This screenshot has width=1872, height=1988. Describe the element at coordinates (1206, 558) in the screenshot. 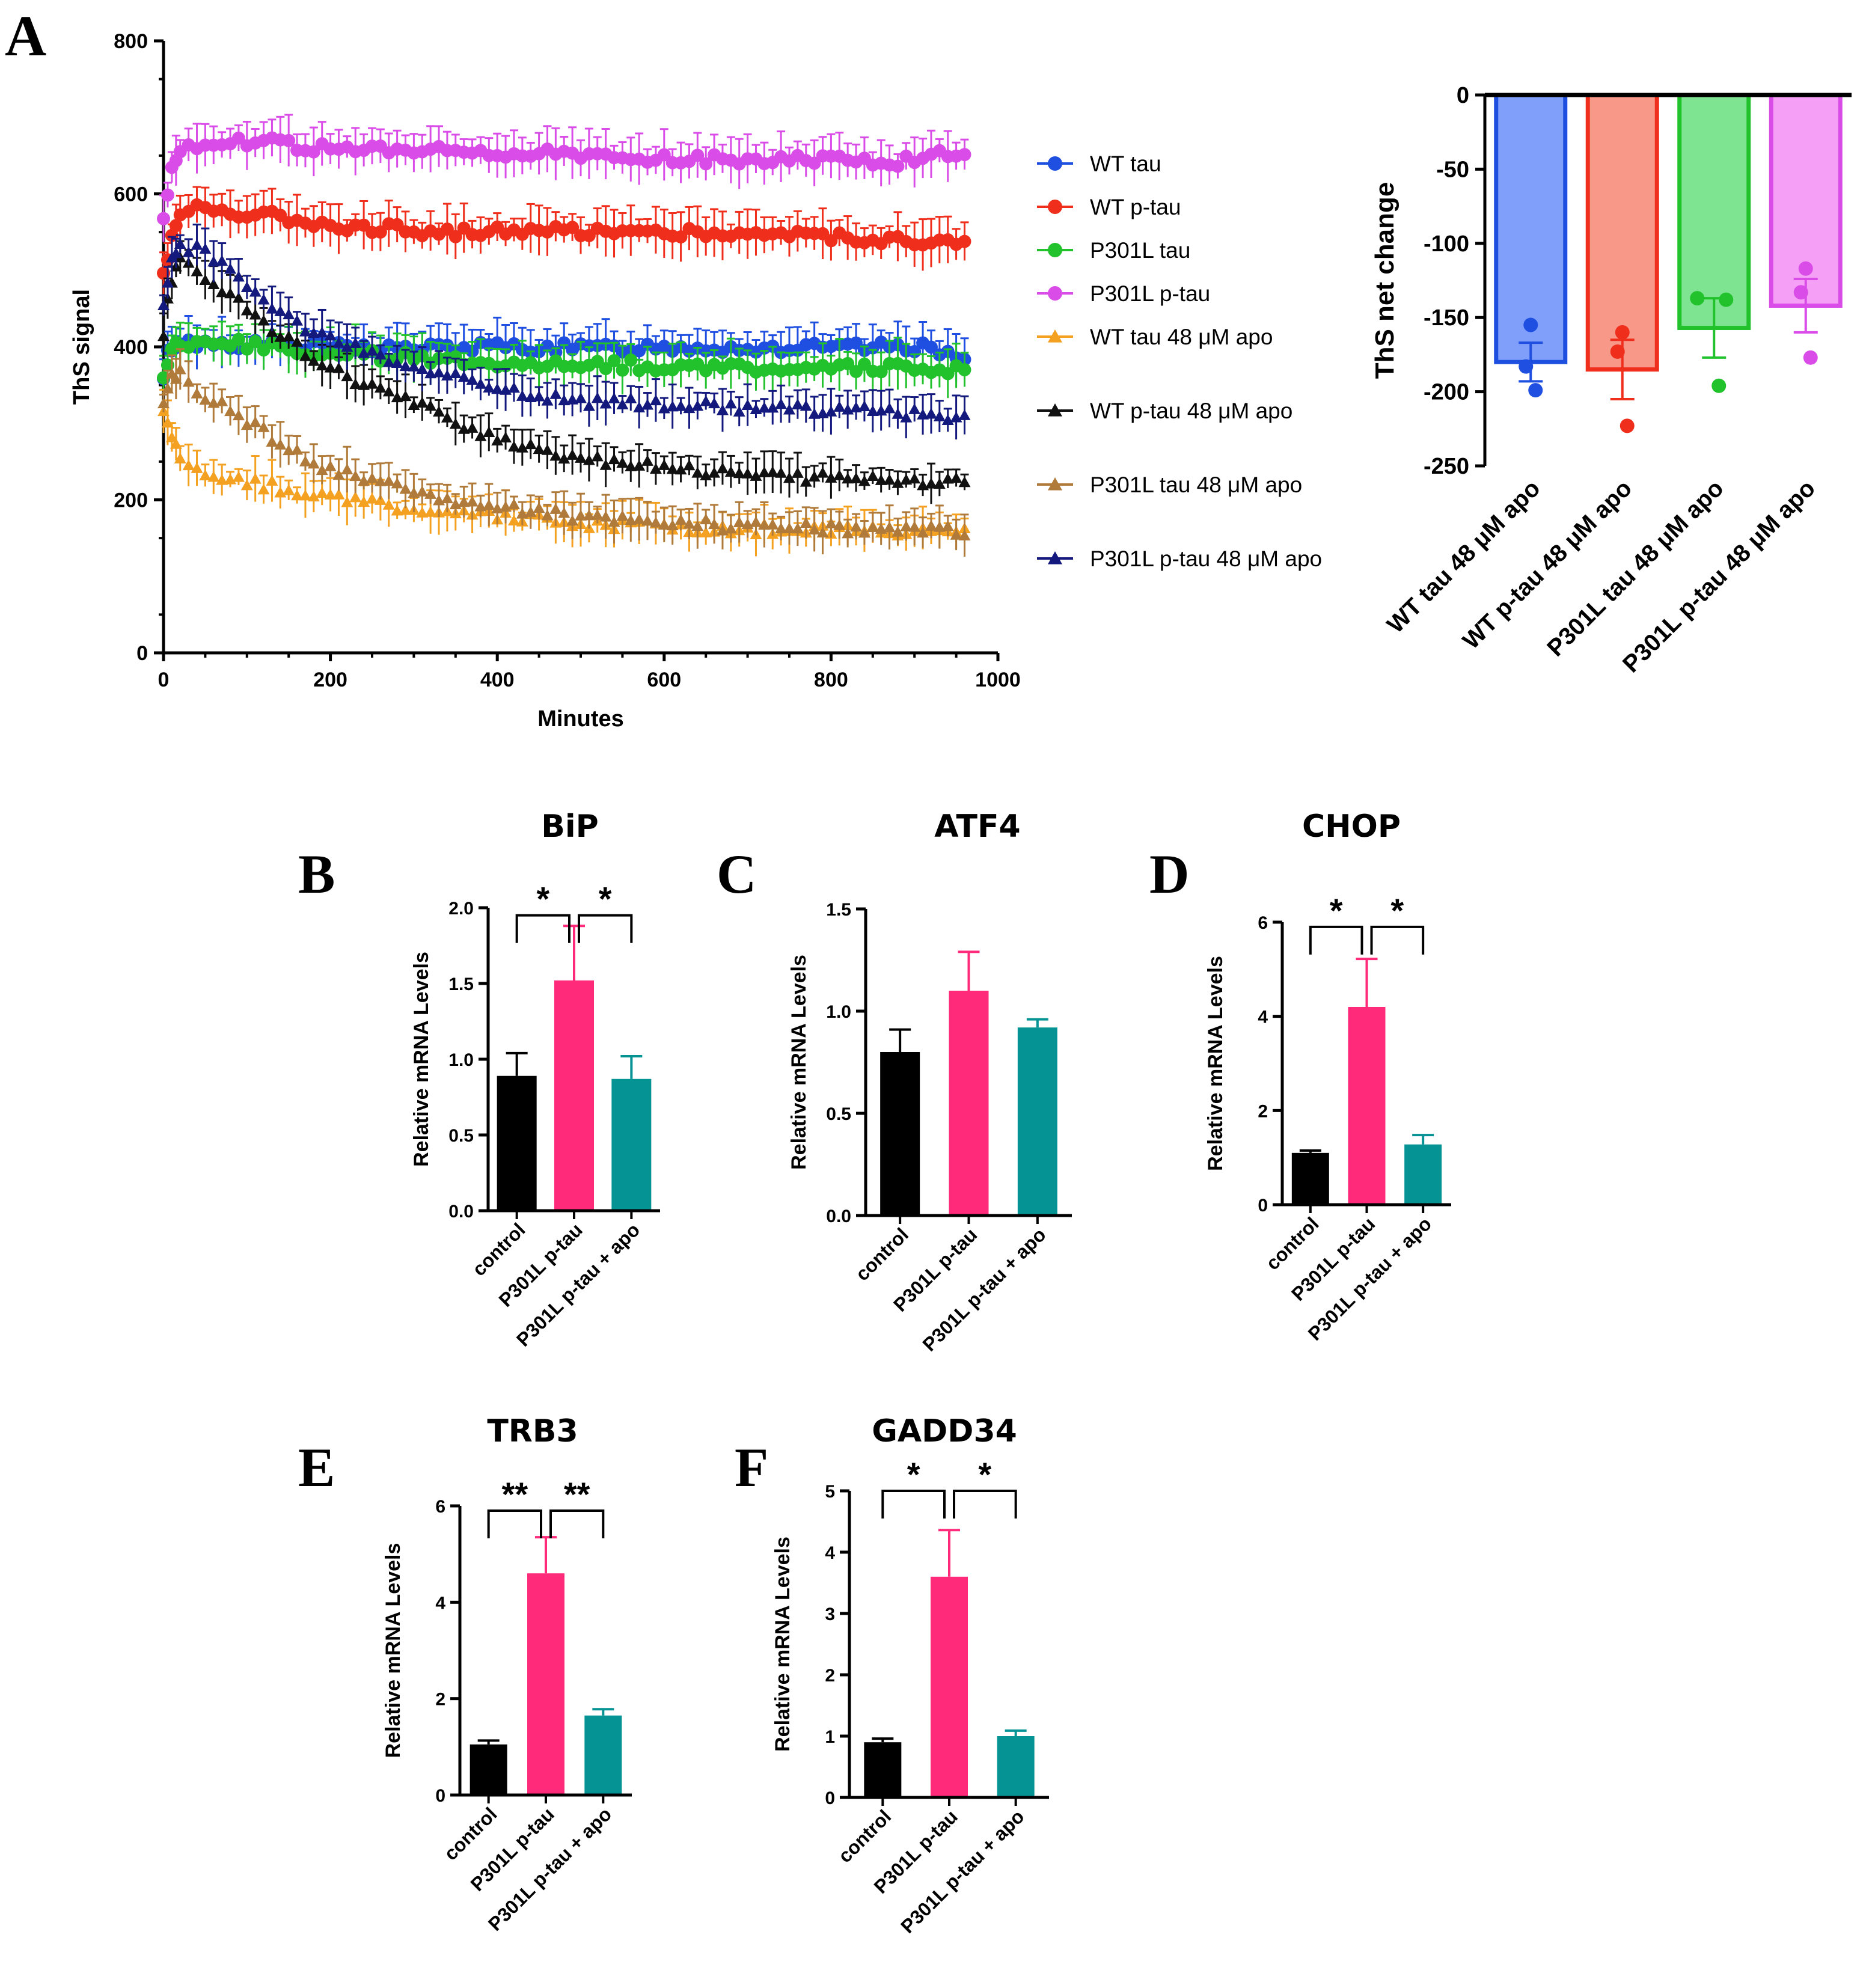

I see `legend-entry: P301L p-tau 48 μM apo` at that location.